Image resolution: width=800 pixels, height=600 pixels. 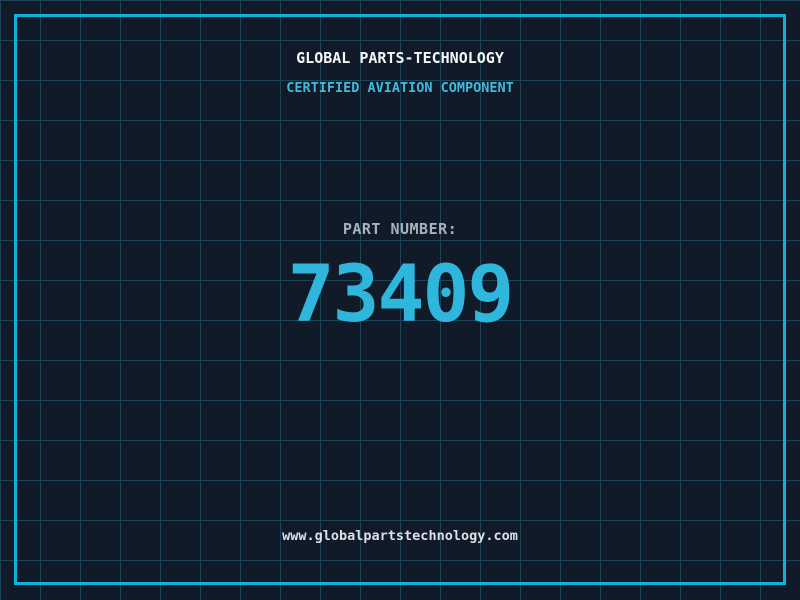 What do you see at coordinates (401, 295) in the screenshot?
I see `part-number-value: 73409` at bounding box center [401, 295].